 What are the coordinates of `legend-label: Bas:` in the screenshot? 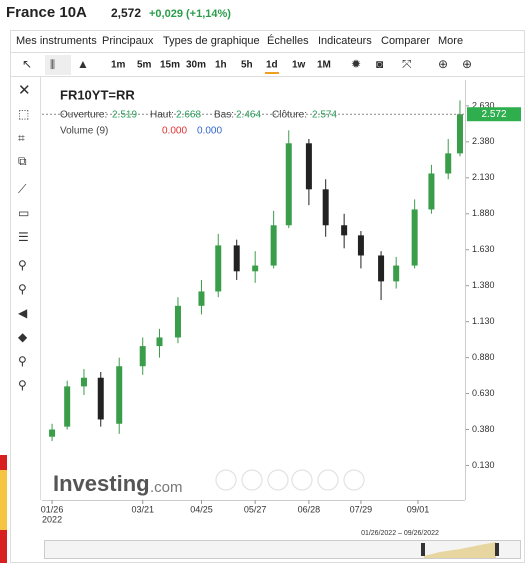 It's located at (224, 115).